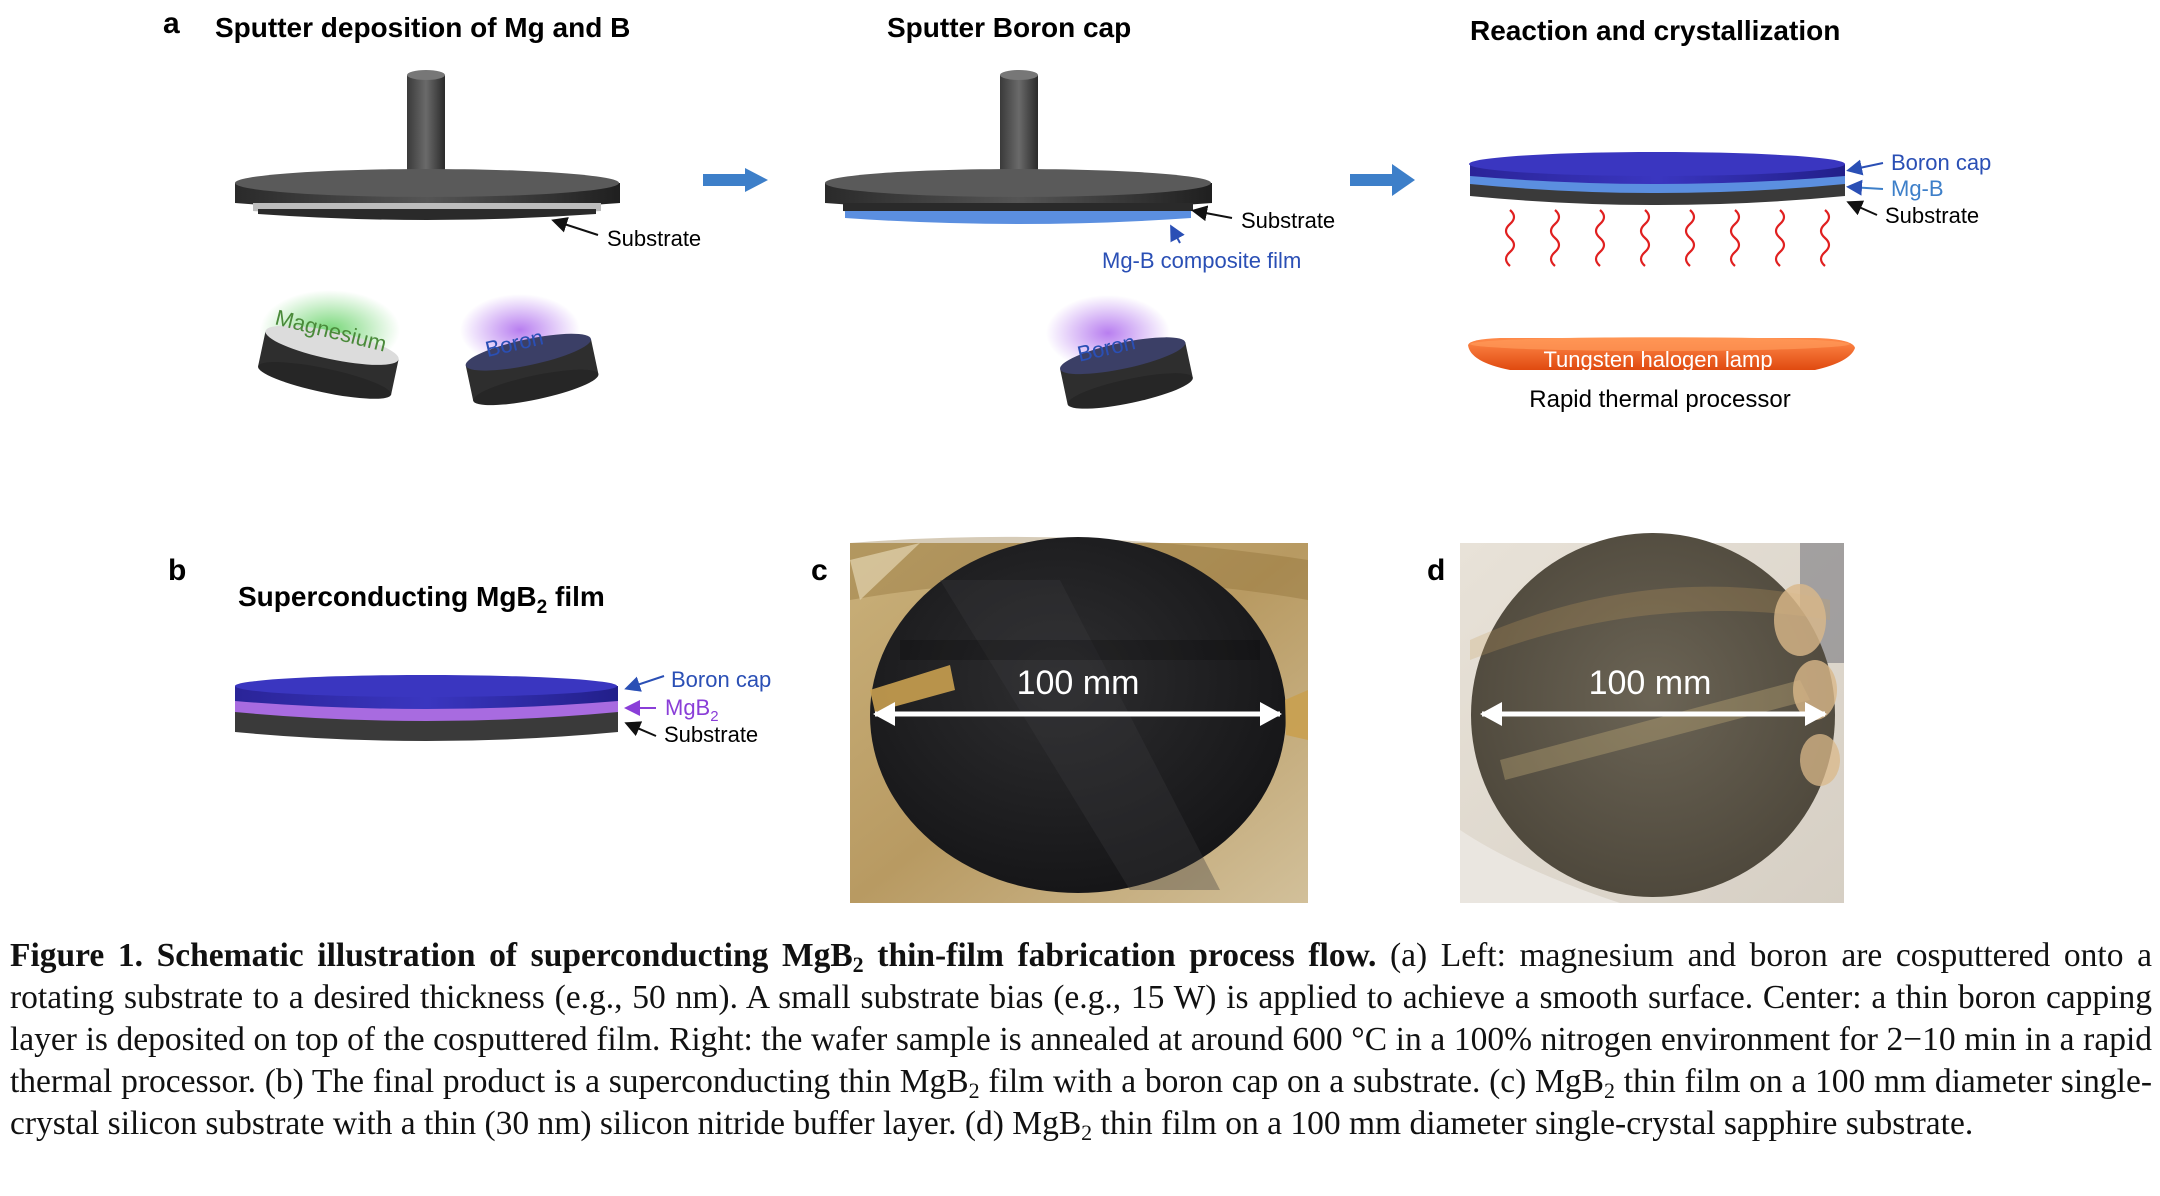 Image resolution: width=2160 pixels, height=1196 pixels. I want to click on step1-sputter-chamber, so click(427, 145).